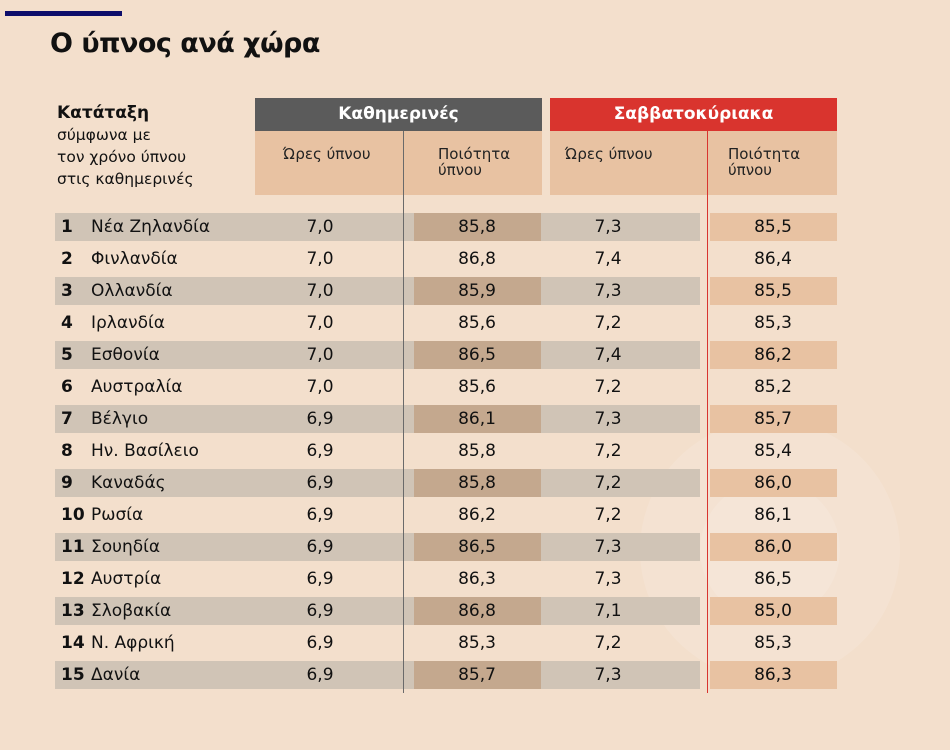  What do you see at coordinates (73, 611) in the screenshot?
I see `cell-rank: 13` at bounding box center [73, 611].